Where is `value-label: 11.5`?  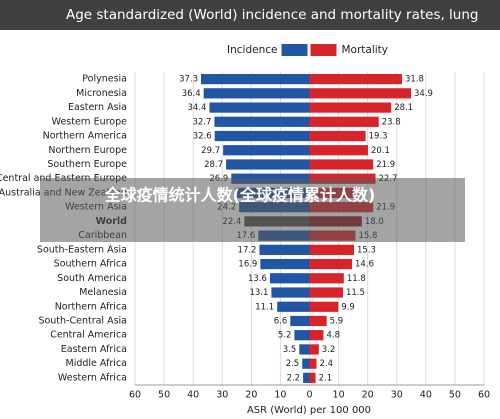
value-label: 11.5 is located at coordinates (355, 293).